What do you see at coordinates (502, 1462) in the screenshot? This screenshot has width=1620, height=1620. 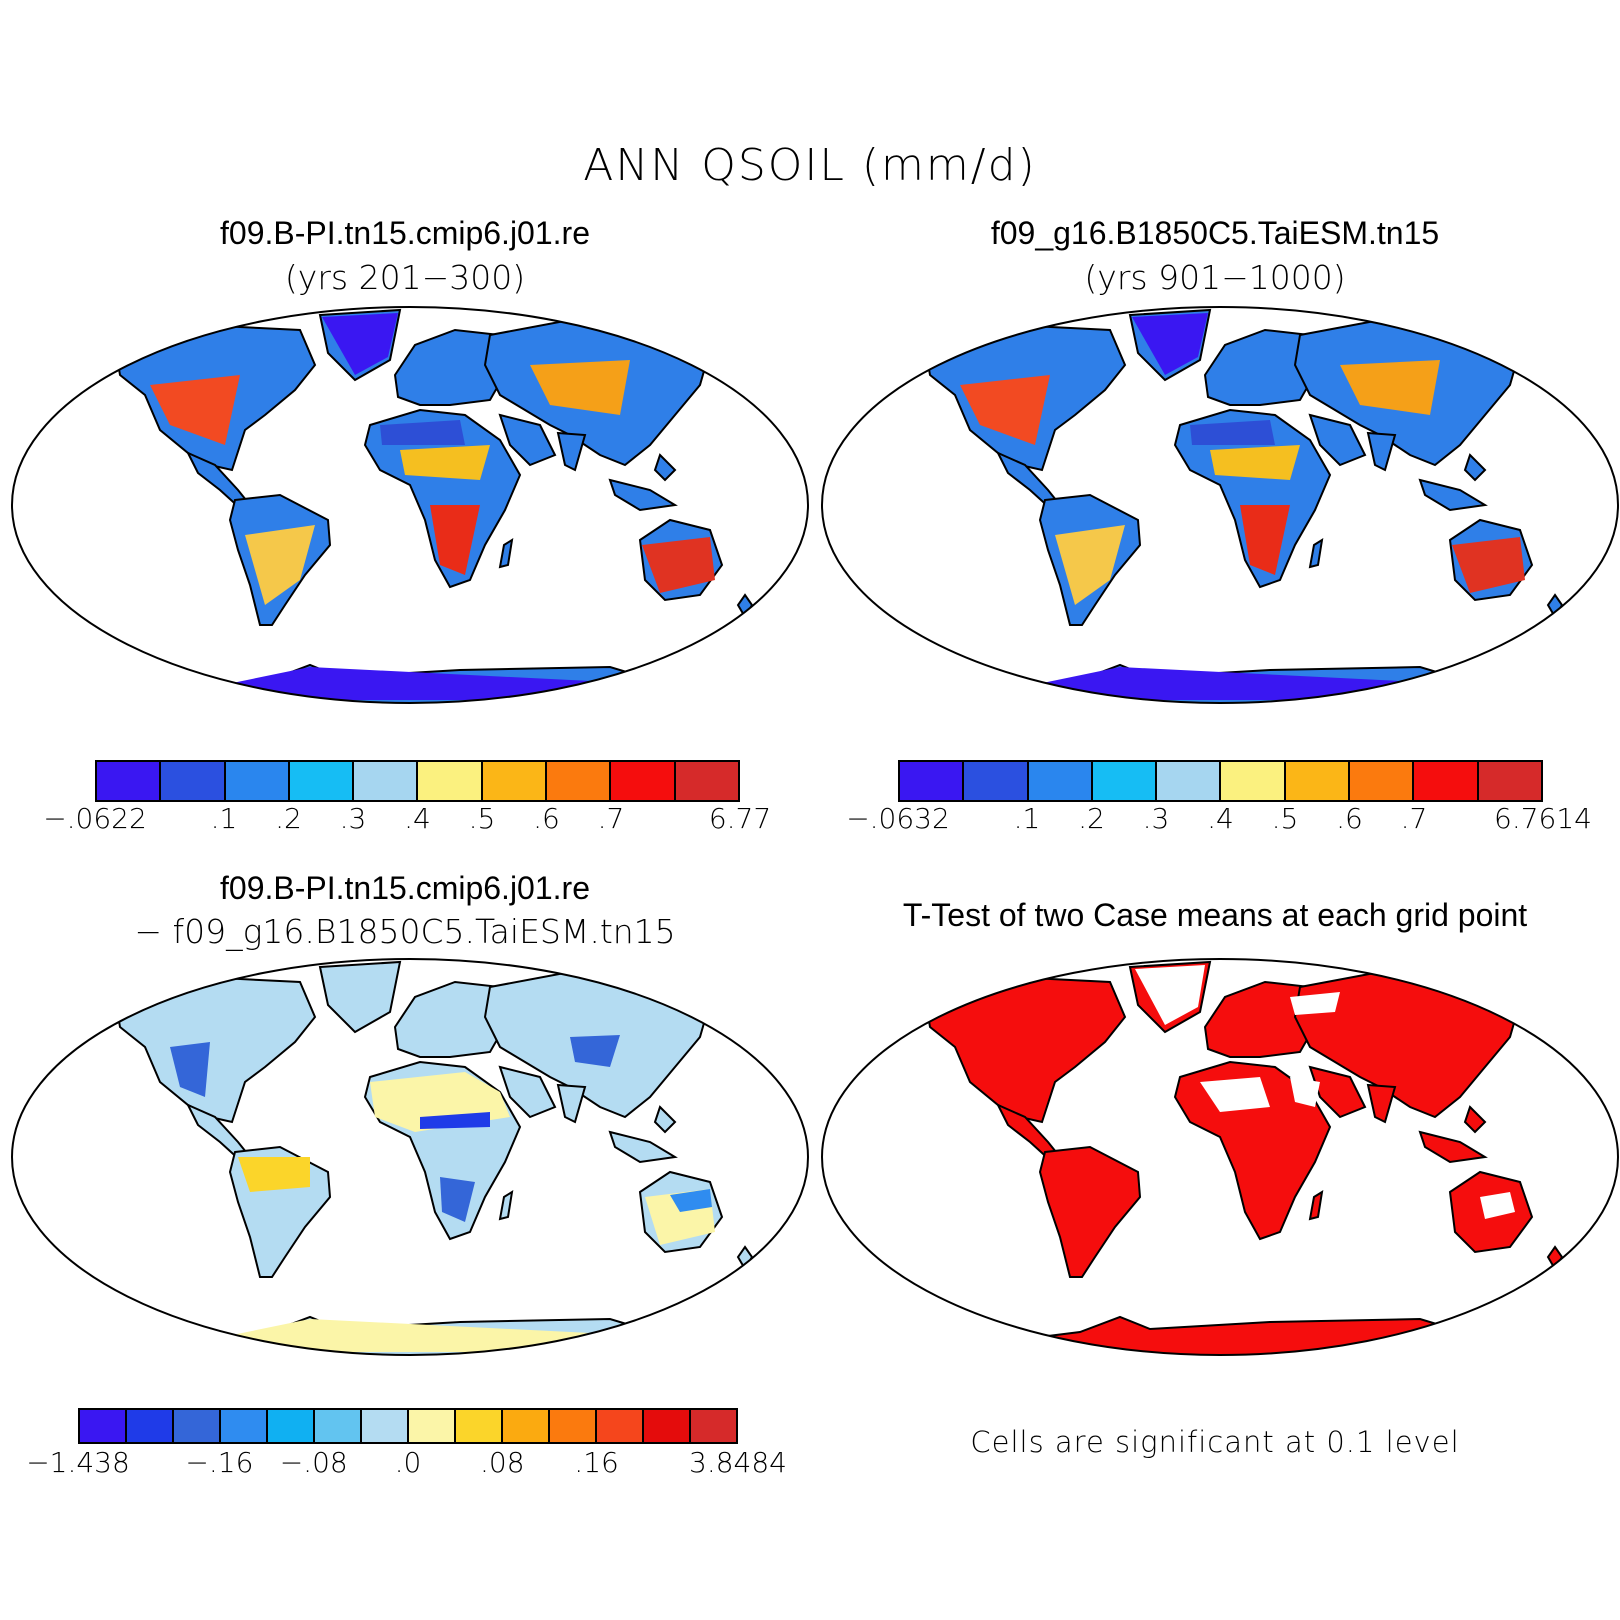 I see `colorbar-tick-label: .08` at bounding box center [502, 1462].